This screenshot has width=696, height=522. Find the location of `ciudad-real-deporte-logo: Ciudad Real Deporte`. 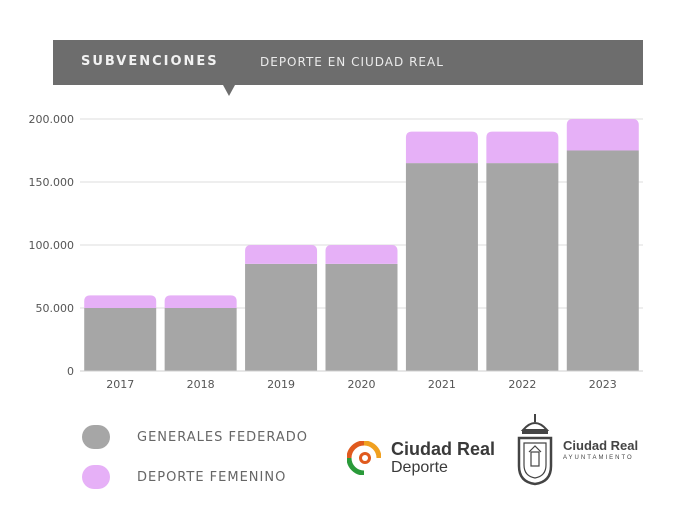

ciudad-real-deporte-logo: Ciudad Real Deporte is located at coordinates (421, 458).